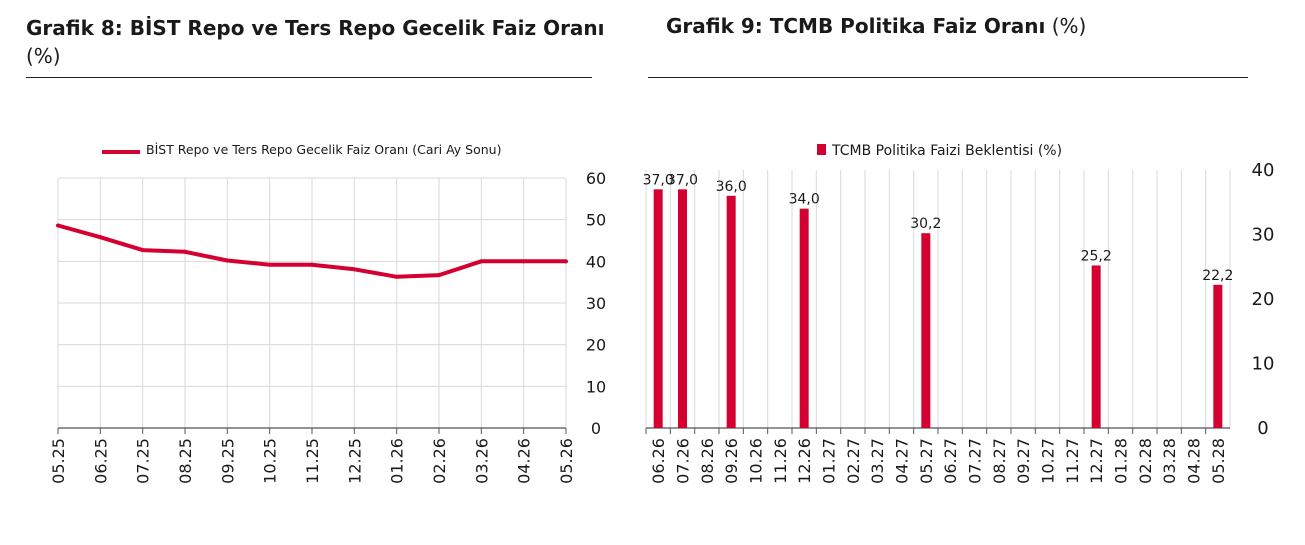 This screenshot has height=545, width=1305. I want to click on chart-8-x-tick-label: 10.25, so click(270, 461).